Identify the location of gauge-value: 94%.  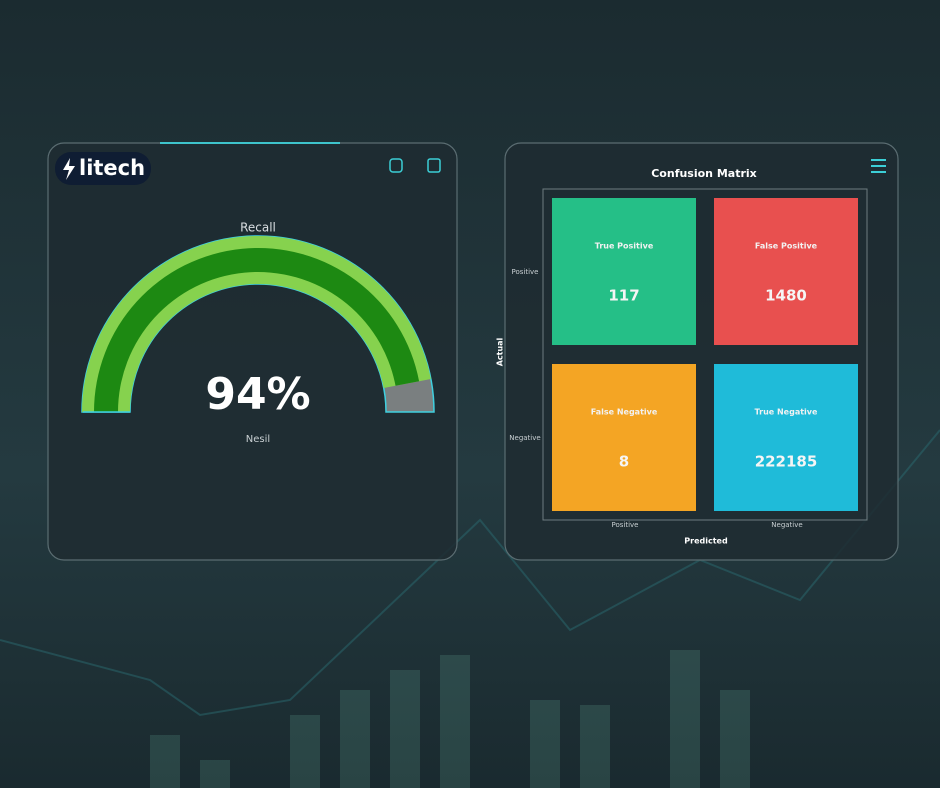
(257, 394).